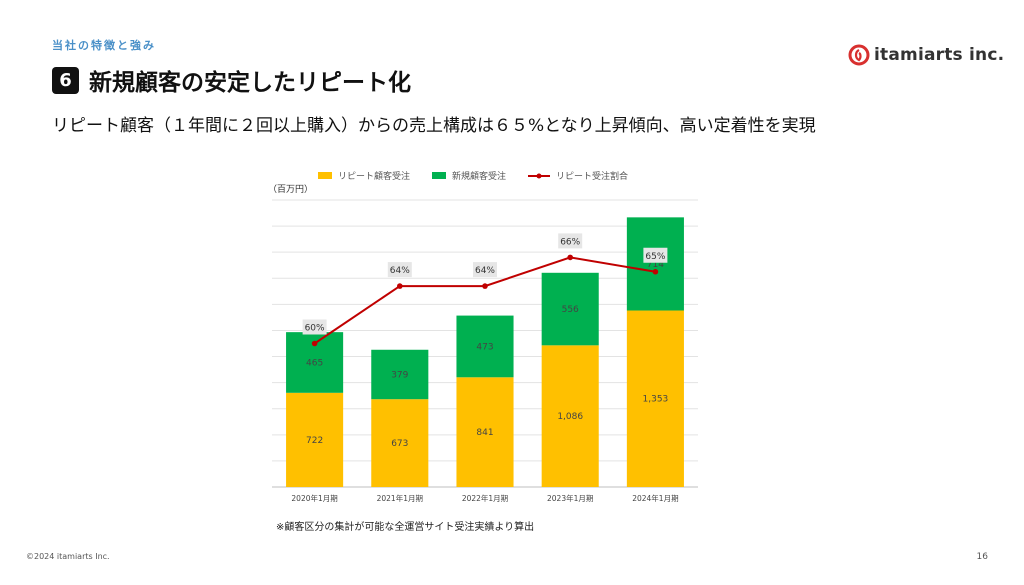 The width and height of the screenshot is (1024, 585). I want to click on section-label: 当社の特徴と強み, so click(104, 45).